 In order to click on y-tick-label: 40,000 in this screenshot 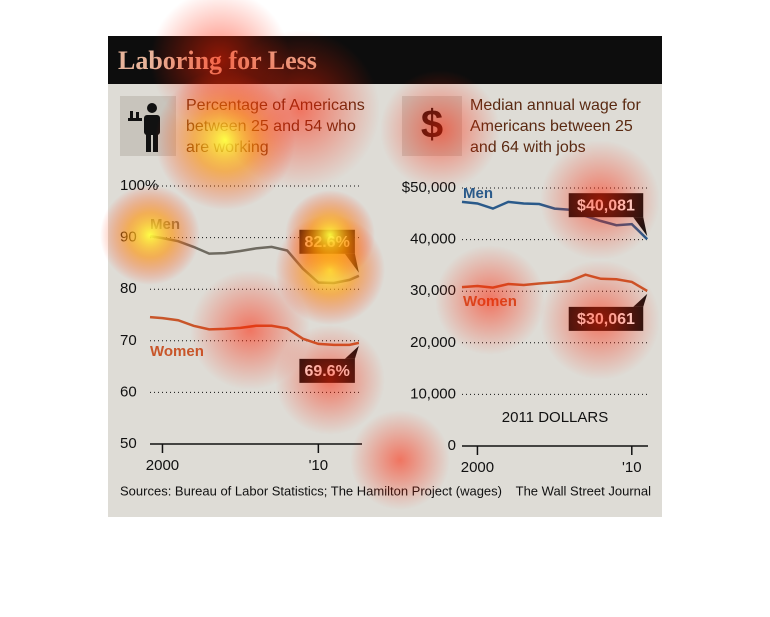, I will do `click(433, 239)`.